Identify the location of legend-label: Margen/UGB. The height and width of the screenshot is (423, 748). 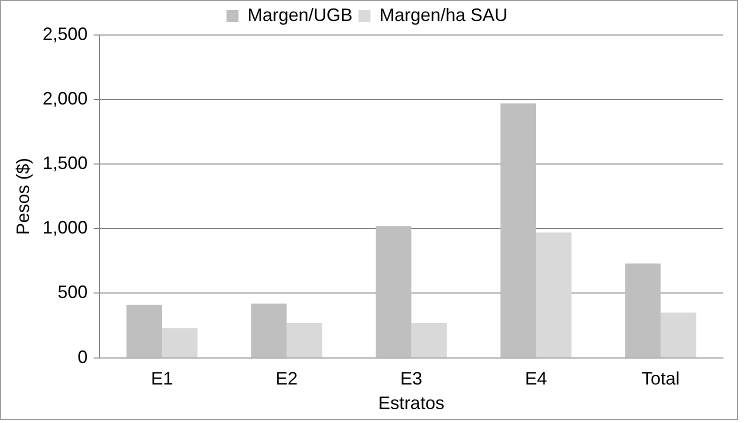
(299, 14).